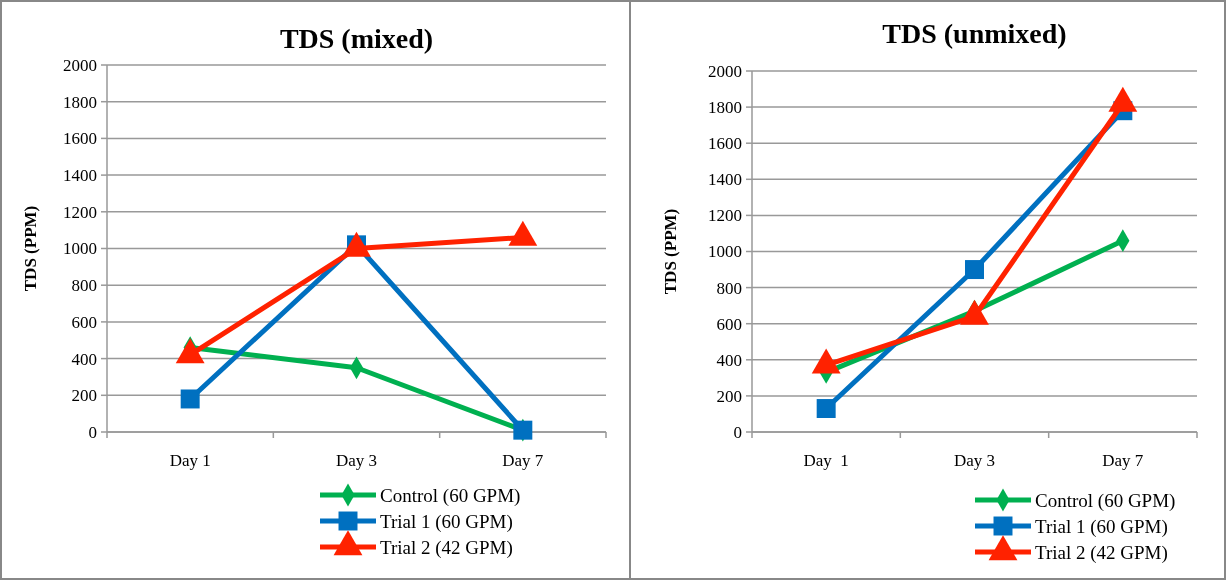  Describe the element at coordinates (974, 33) in the screenshot. I see `chart-title: TDS (unmixed)` at that location.